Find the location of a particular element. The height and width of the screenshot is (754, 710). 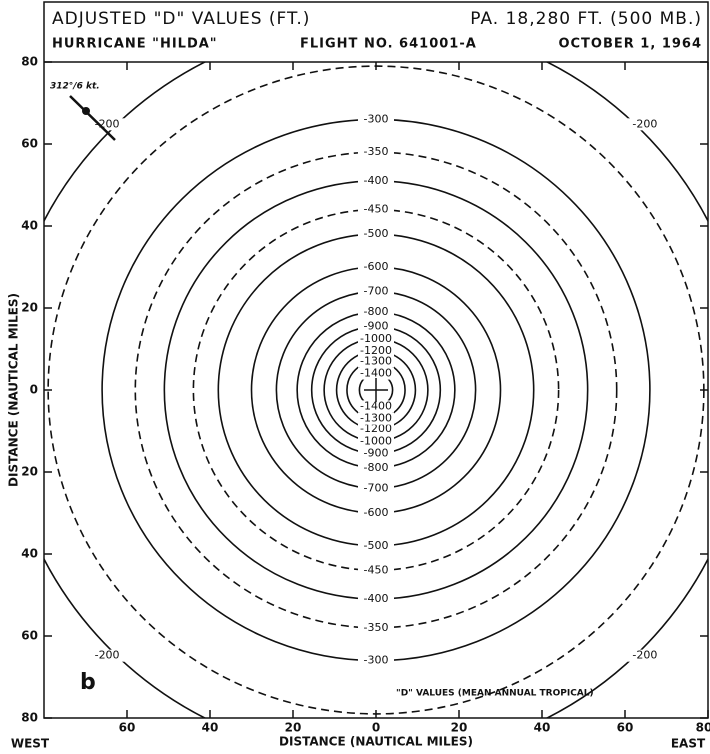

flight-number: FLIGHT NO. 641001-A is located at coordinates (388, 44).